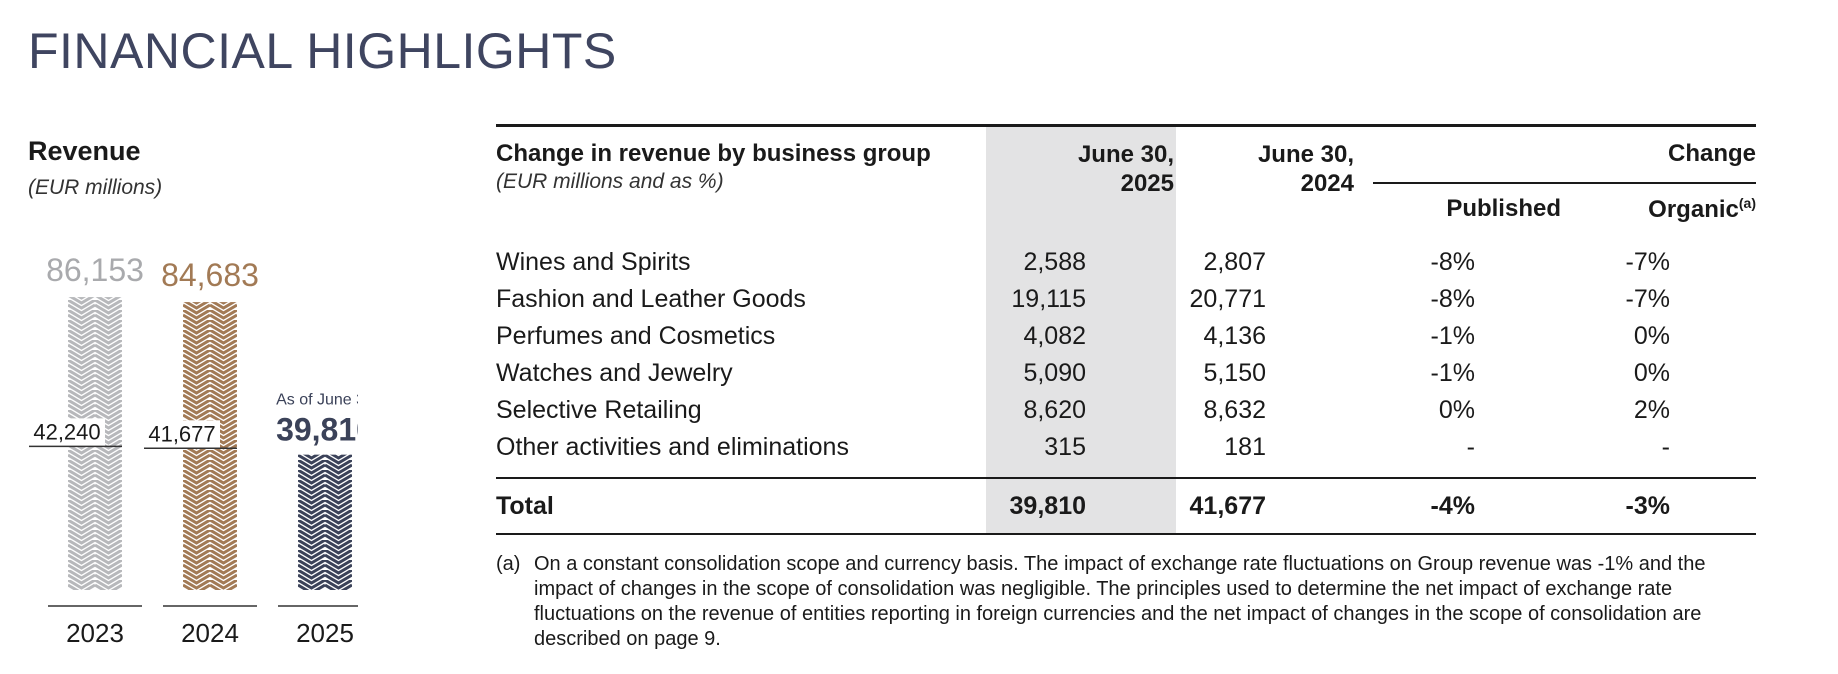 The width and height of the screenshot is (1838, 674). Describe the element at coordinates (1124, 266) in the screenshot. I see `table-row: Wines and Spirits 2,588 2,807 -8% -7%` at that location.